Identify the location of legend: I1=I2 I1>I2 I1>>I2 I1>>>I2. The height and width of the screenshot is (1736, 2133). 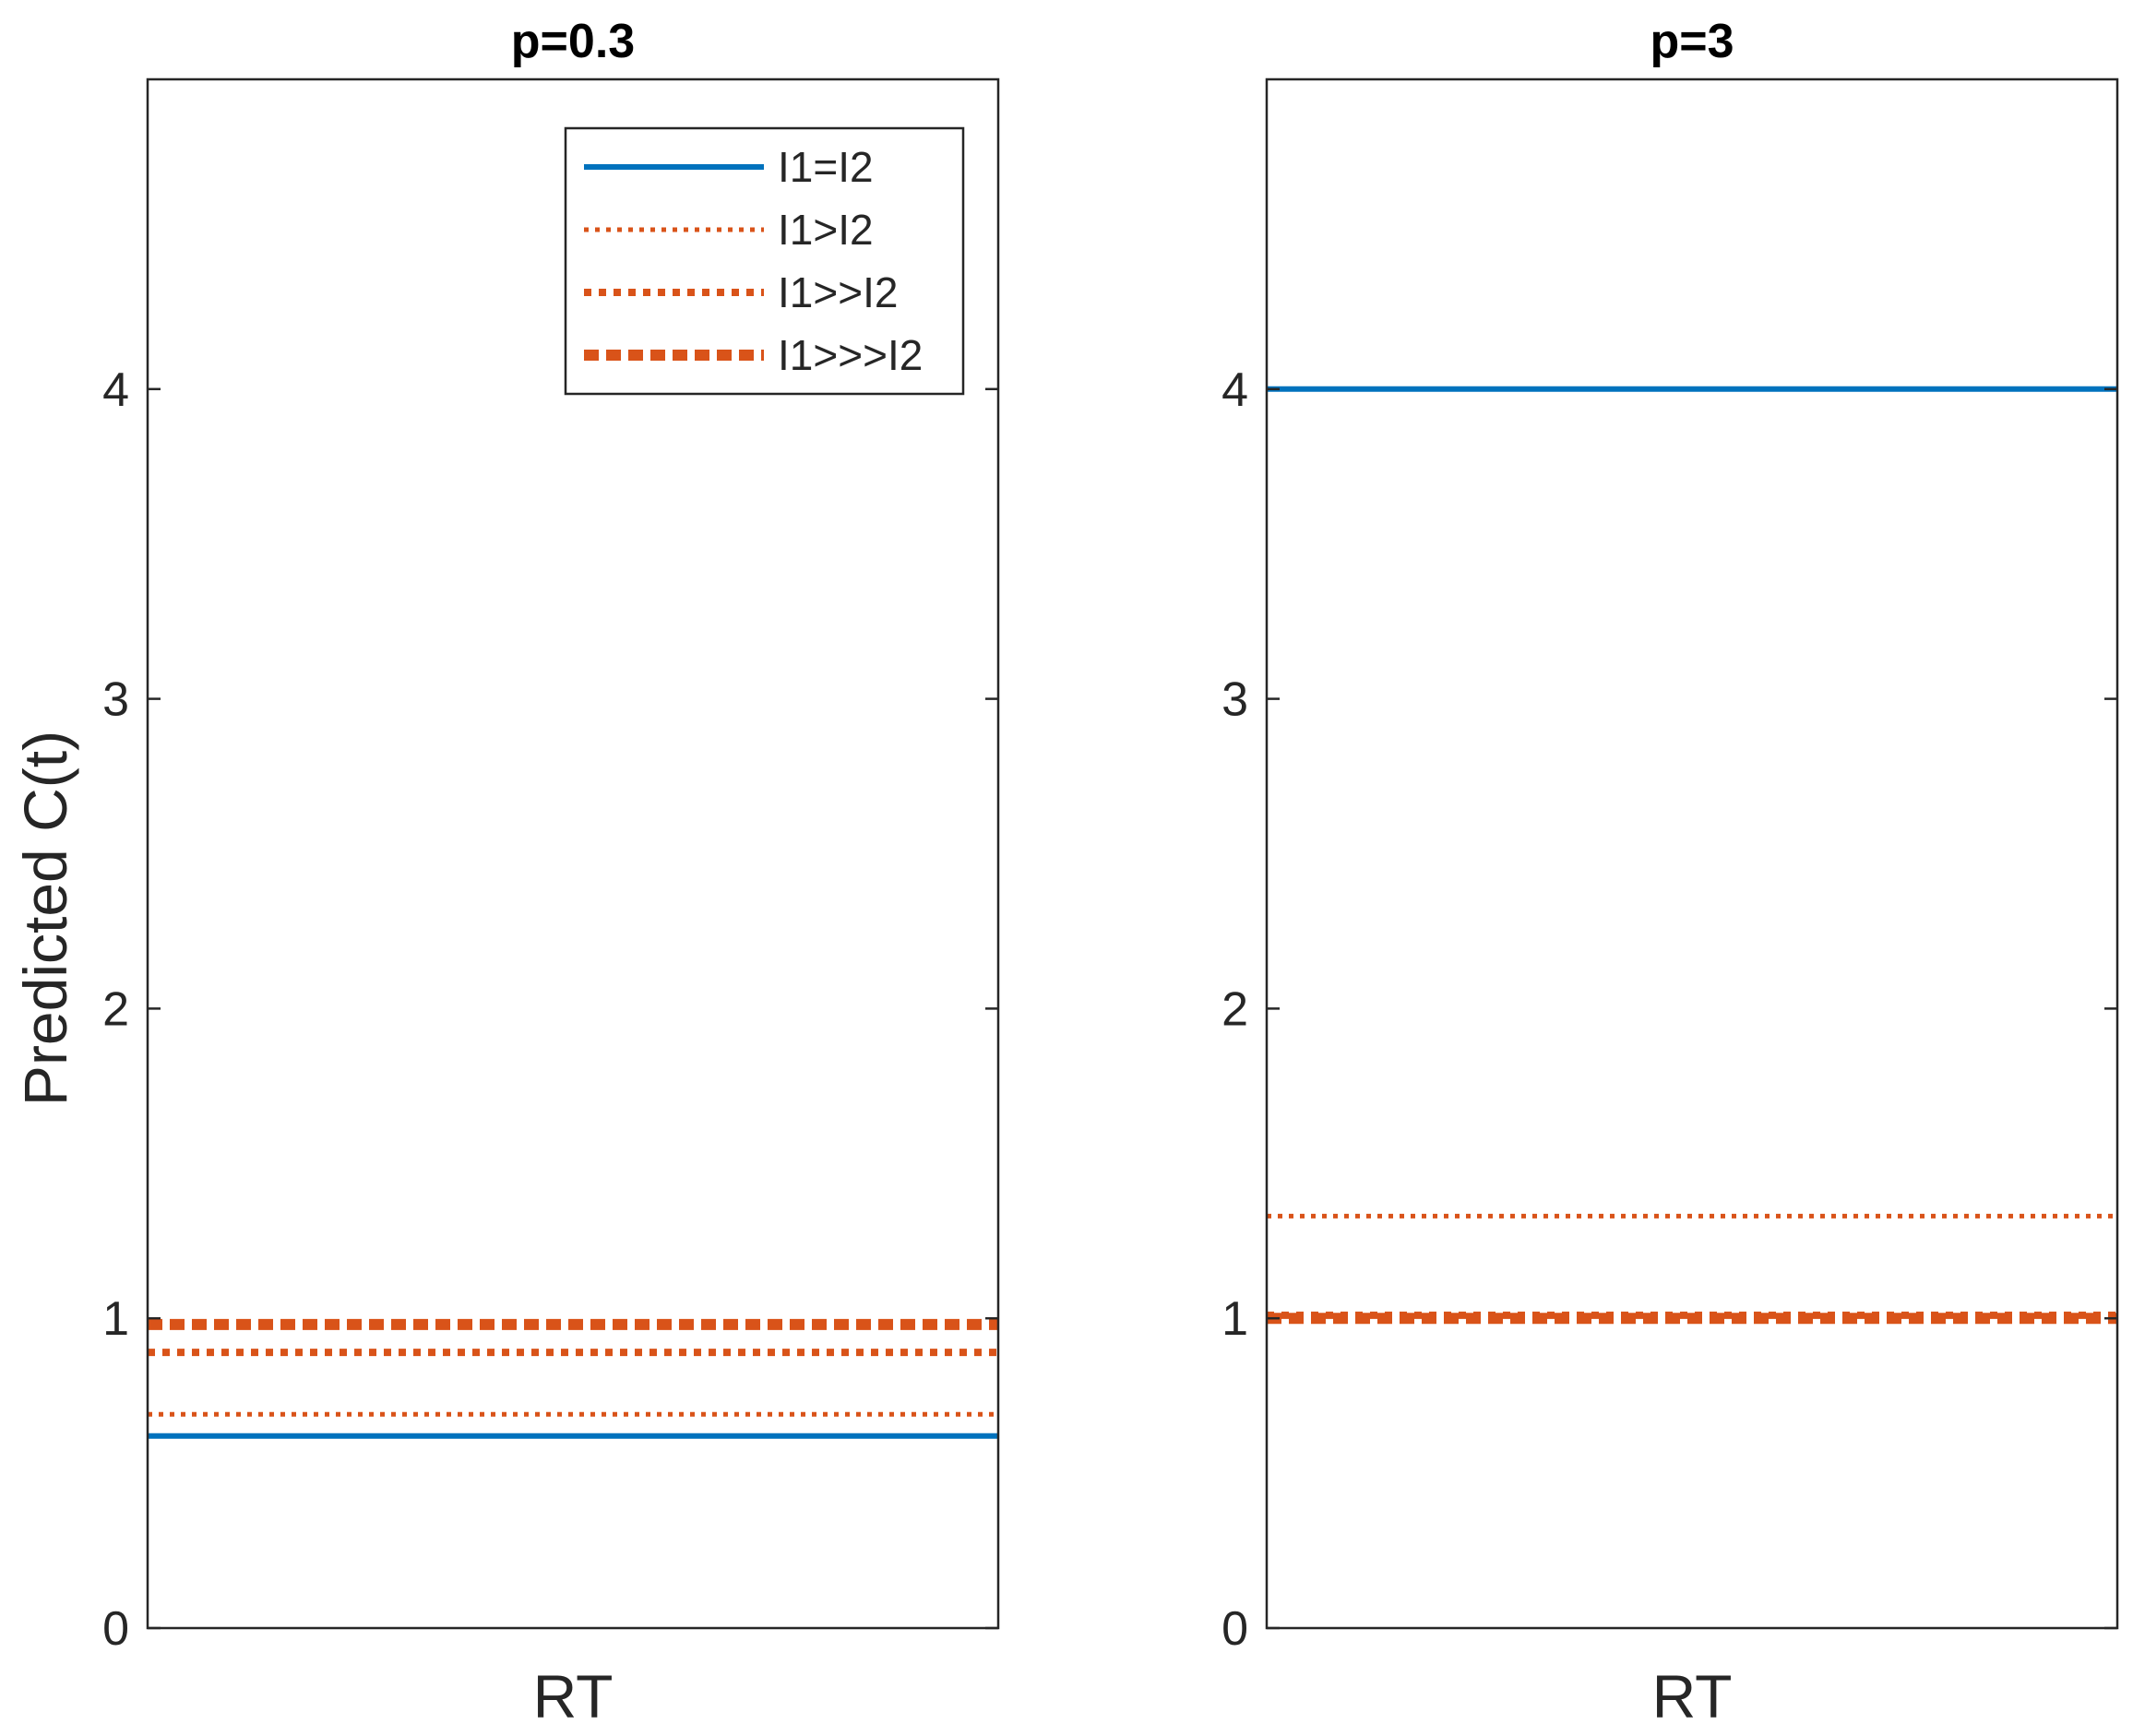
(764, 261).